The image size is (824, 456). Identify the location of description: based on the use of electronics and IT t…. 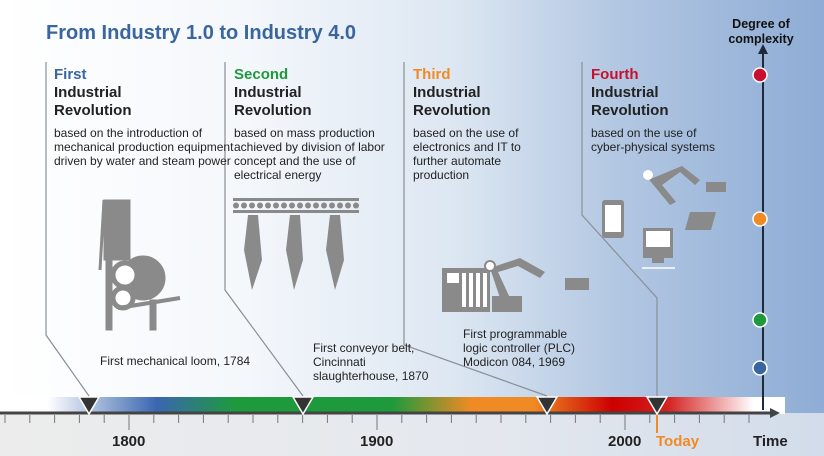
(467, 154).